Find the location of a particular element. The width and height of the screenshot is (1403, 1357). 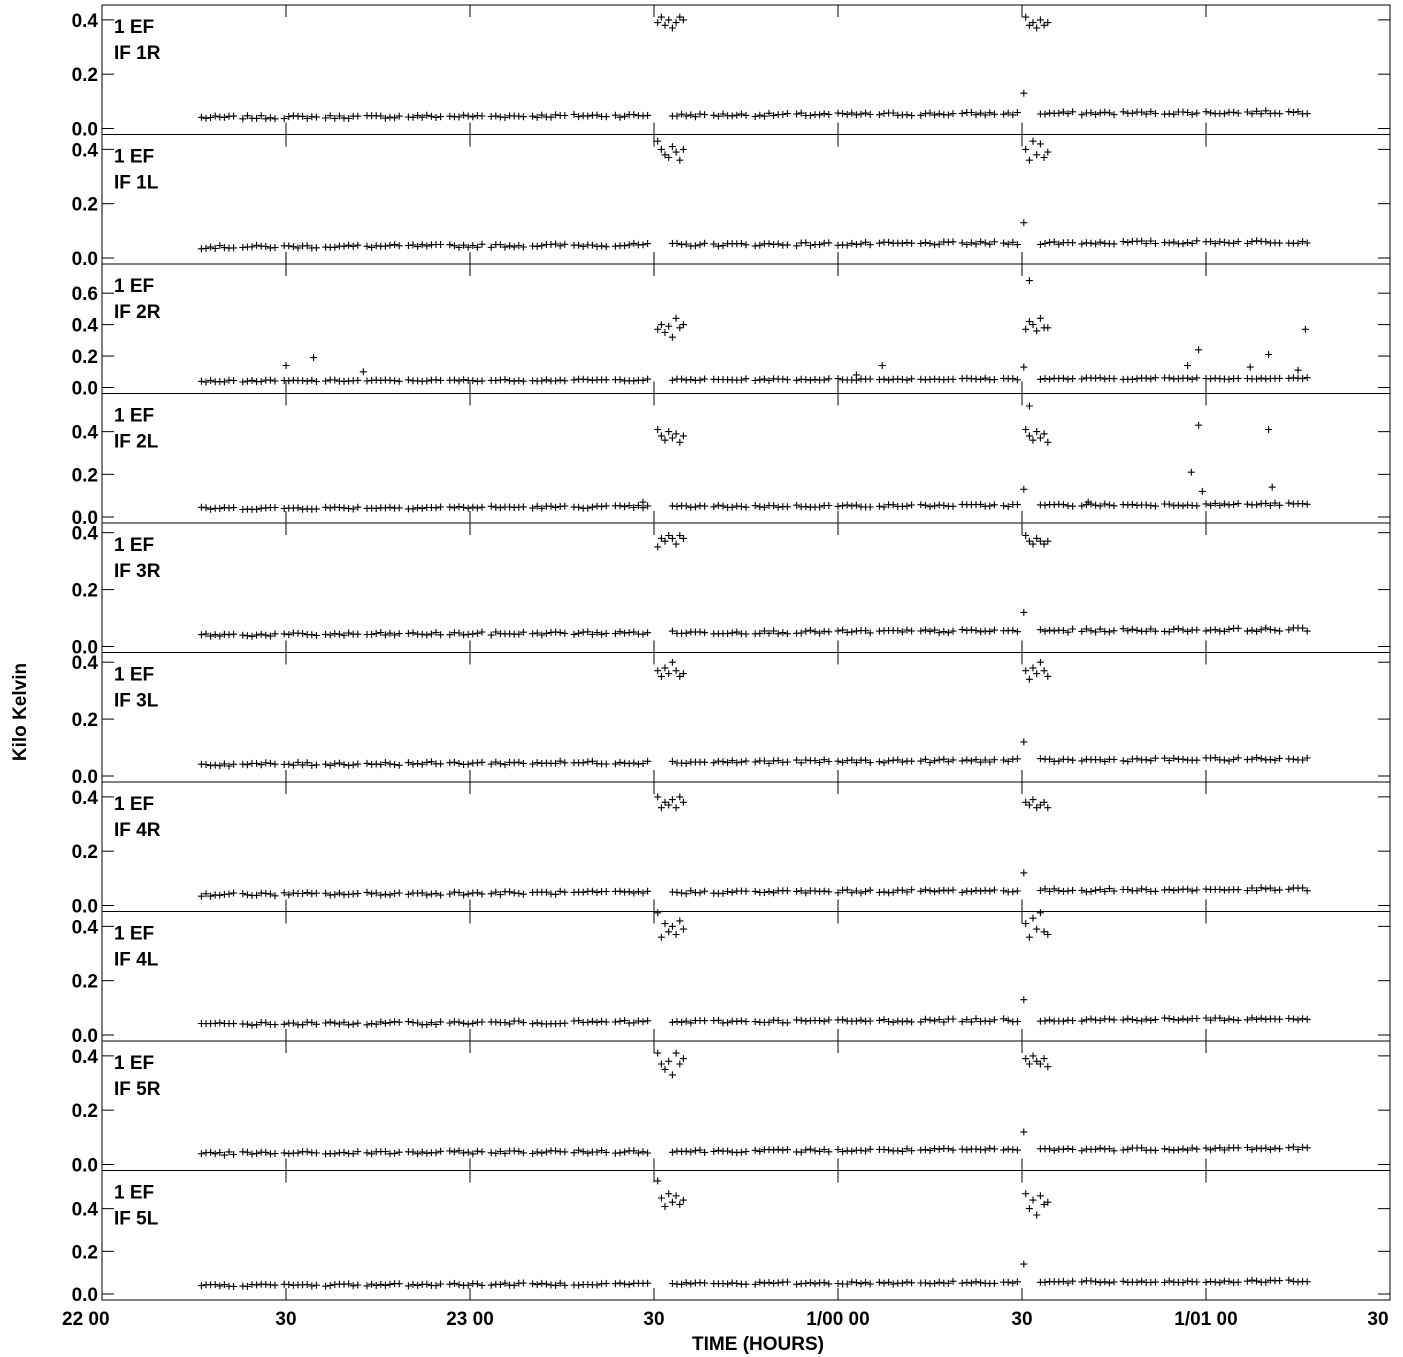

panel-label-if: IF 5R is located at coordinates (137, 1089).